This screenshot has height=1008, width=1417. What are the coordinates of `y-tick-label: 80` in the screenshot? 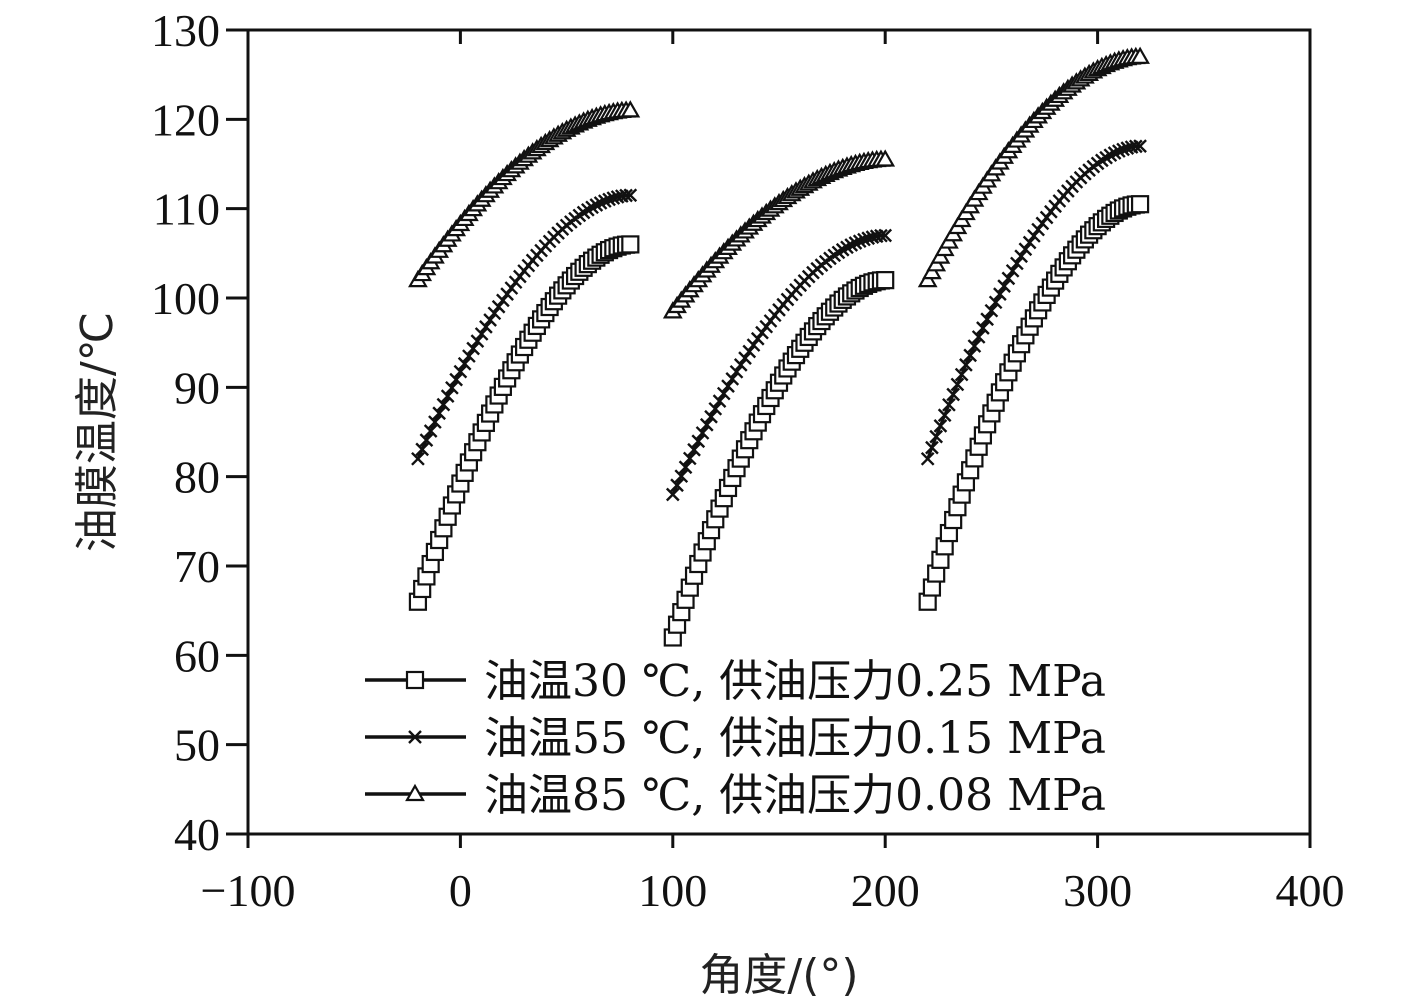 It's located at (197, 477).